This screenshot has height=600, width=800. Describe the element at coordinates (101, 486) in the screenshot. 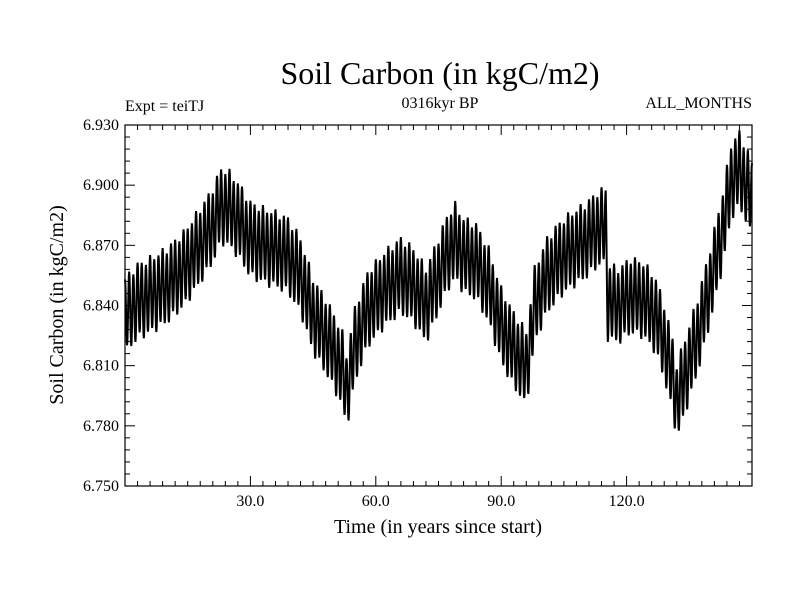

I see `y-tick-label: 6.750` at that location.